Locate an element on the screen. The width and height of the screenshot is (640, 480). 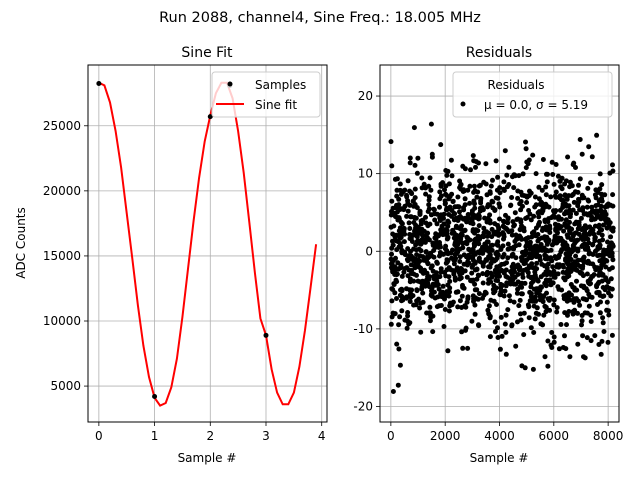
y-tick-label: 20000 is located at coordinates (62, 191).